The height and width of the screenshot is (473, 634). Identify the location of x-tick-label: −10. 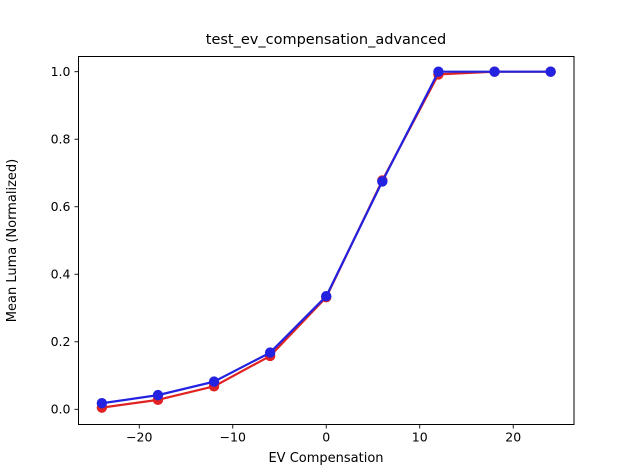
(233, 437).